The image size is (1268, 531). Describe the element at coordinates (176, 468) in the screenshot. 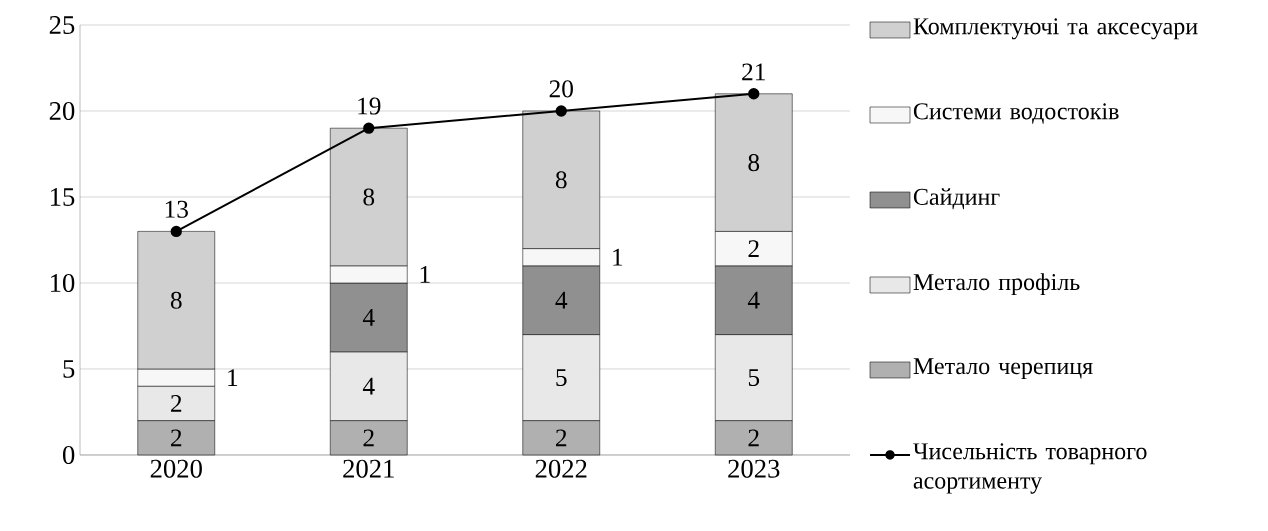

I see `x-tick-label: 2020` at that location.